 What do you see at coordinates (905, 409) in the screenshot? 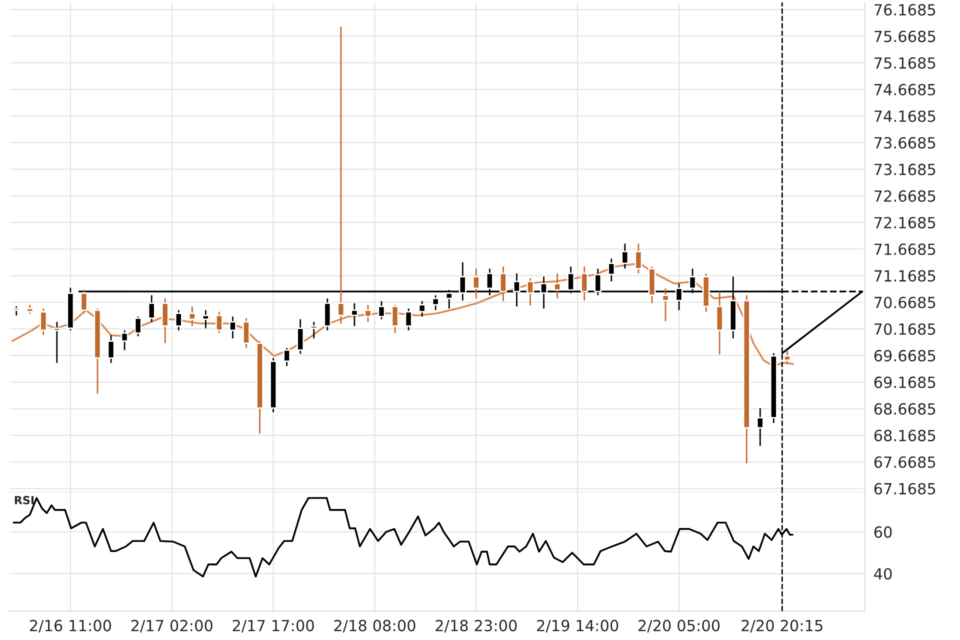
I see `y-tick-label: 68.6685` at bounding box center [905, 409].